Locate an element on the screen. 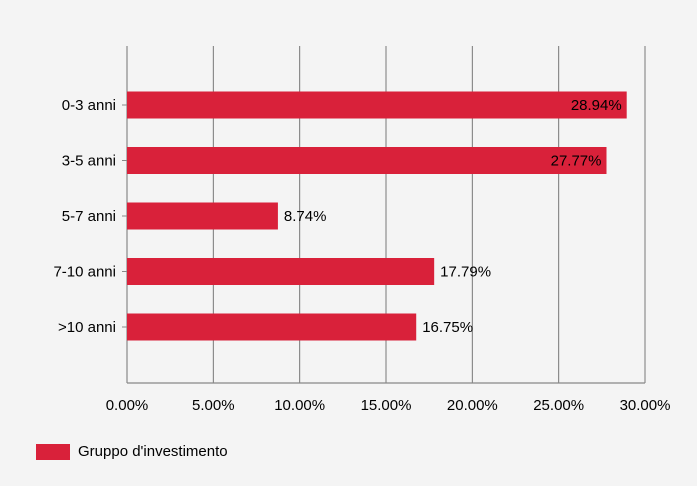  bar-value-label: 28.94% is located at coordinates (596, 105).